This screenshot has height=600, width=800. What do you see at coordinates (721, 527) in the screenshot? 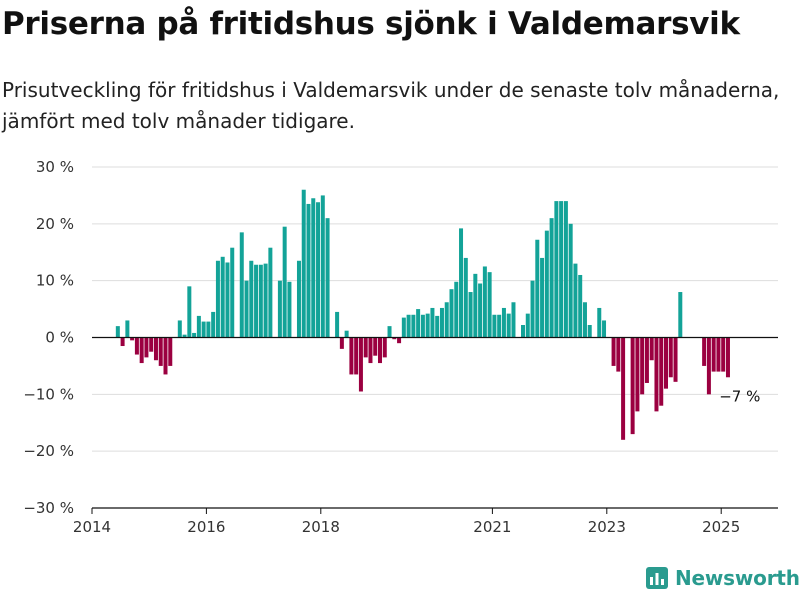
I see `x-tick-label: 2025` at bounding box center [721, 527].